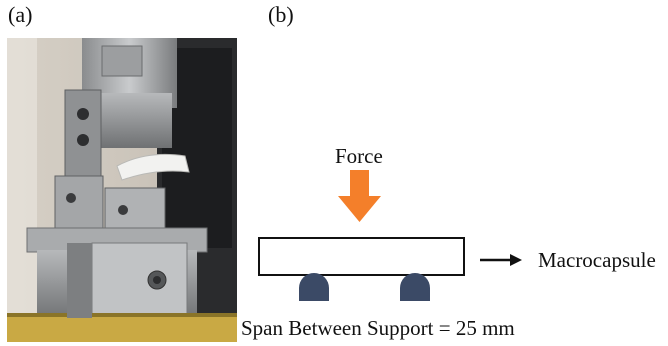 The height and width of the screenshot is (346, 668). What do you see at coordinates (359, 156) in the screenshot?
I see `force-label: Force` at bounding box center [359, 156].